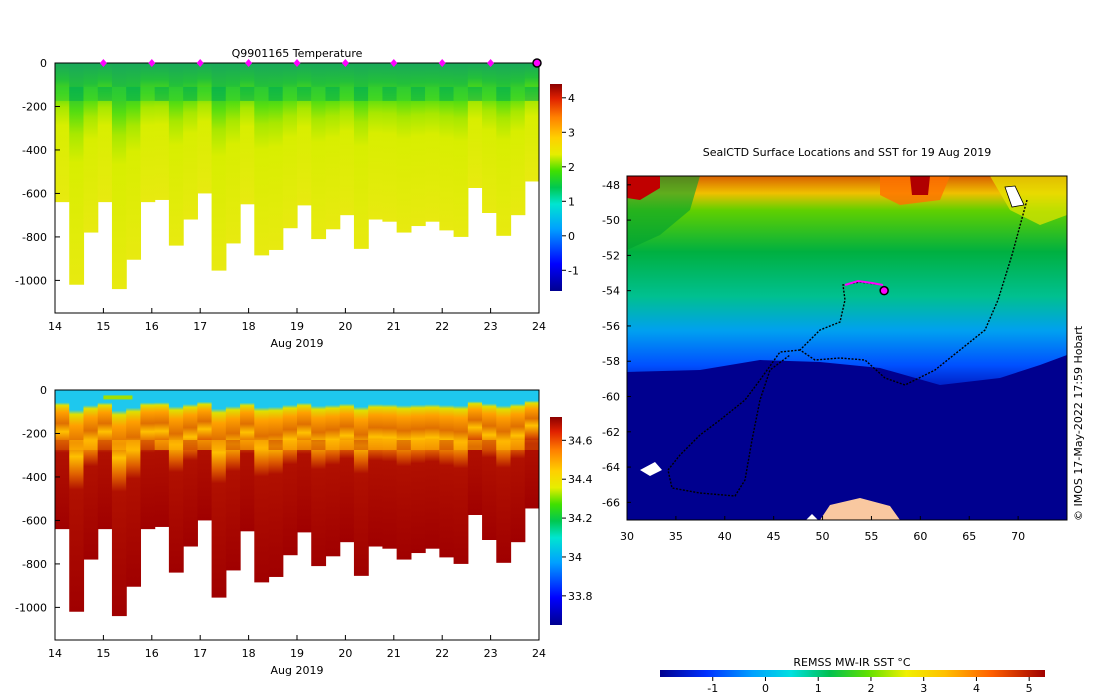 The image size is (1100, 696). I want to click on salinity-x-label: Aug 2019, so click(297, 670).